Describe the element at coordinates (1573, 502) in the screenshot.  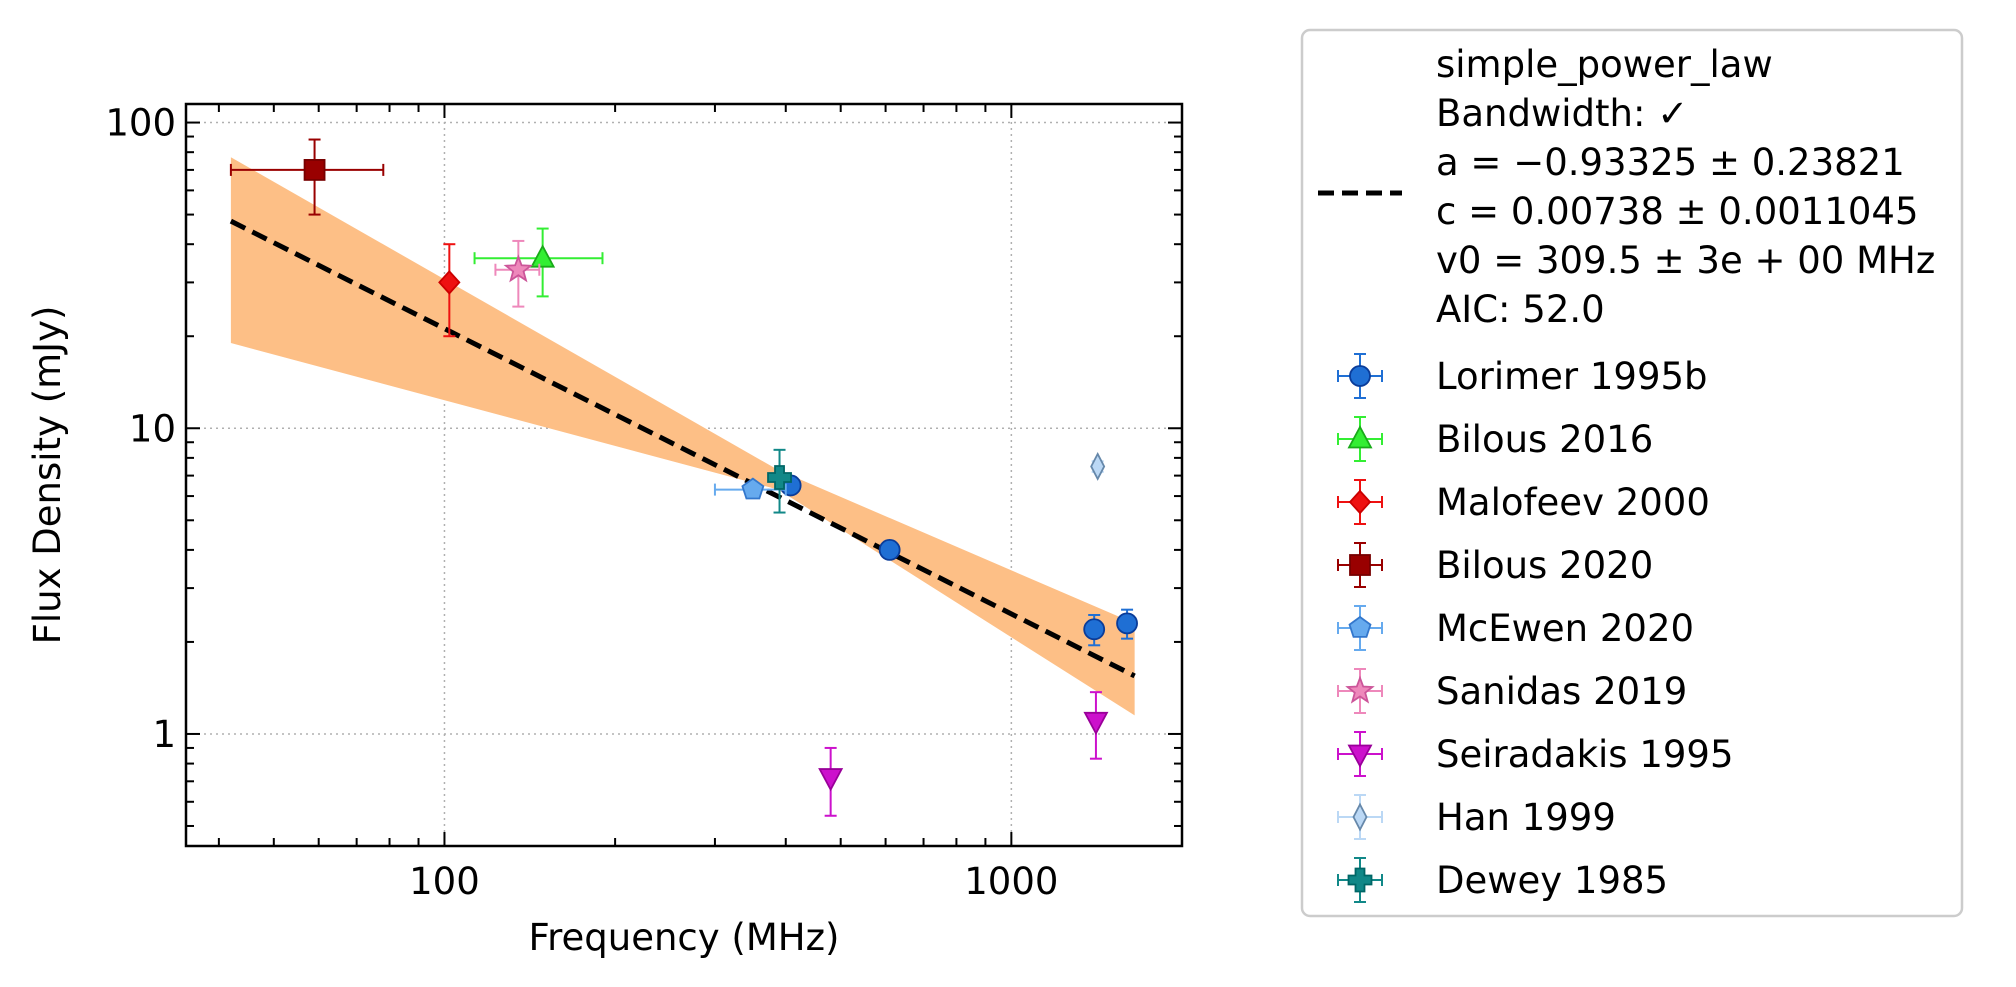
I see `legend-malofeev-2000-label: Malofeev 2000` at that location.